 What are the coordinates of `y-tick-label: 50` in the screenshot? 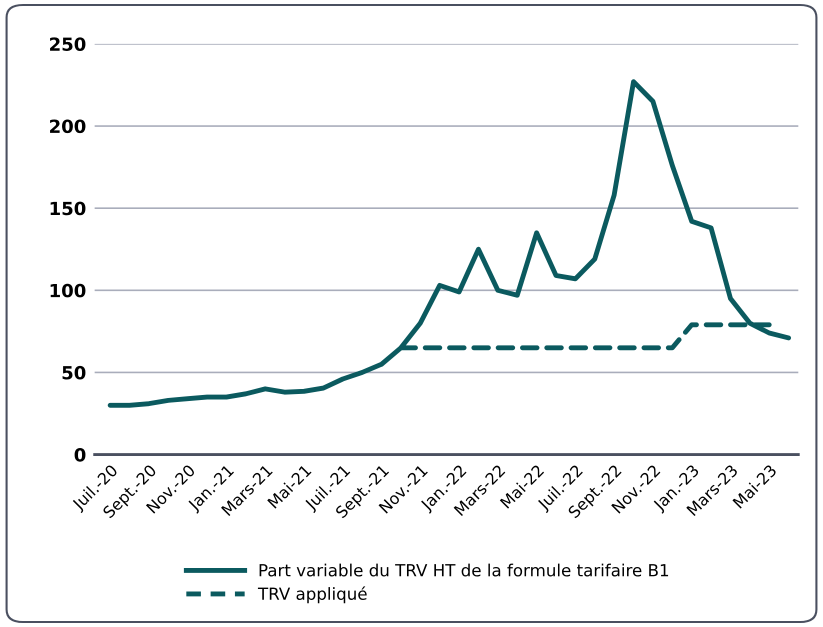 It's located at (74, 373).